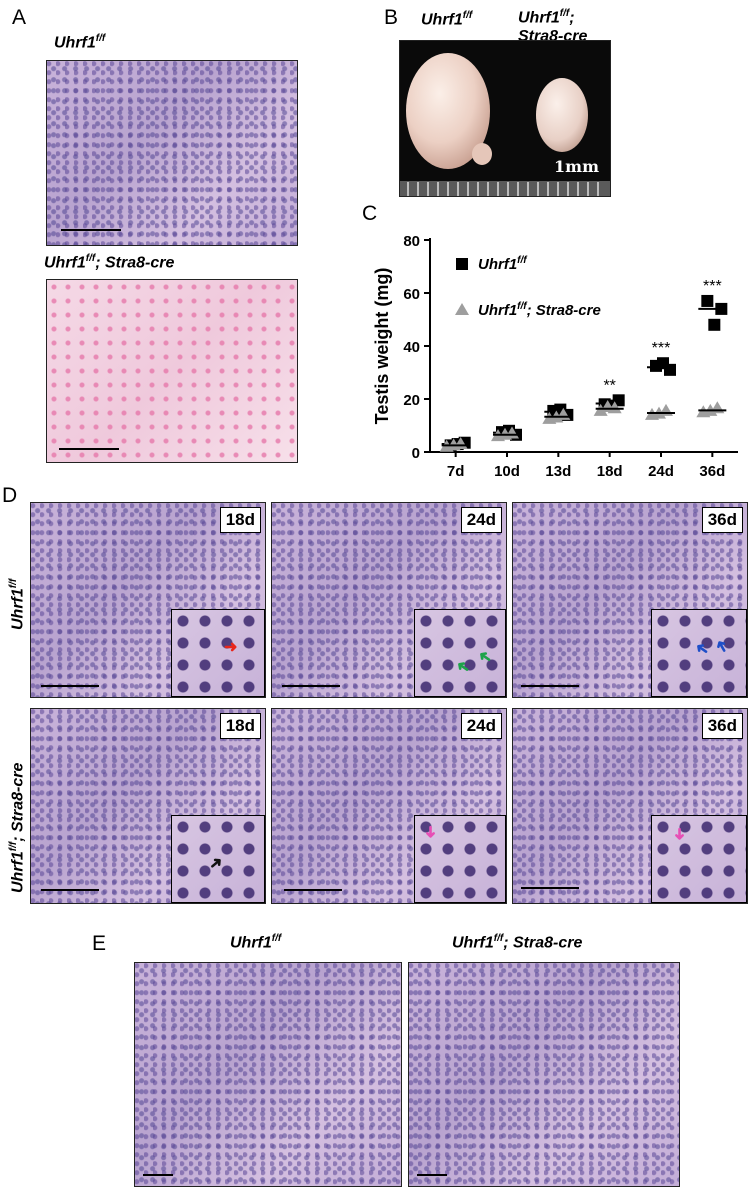 This screenshot has width=748, height=1187. Describe the element at coordinates (600, 409) in the screenshot. I see `data-point-triangle` at that location.